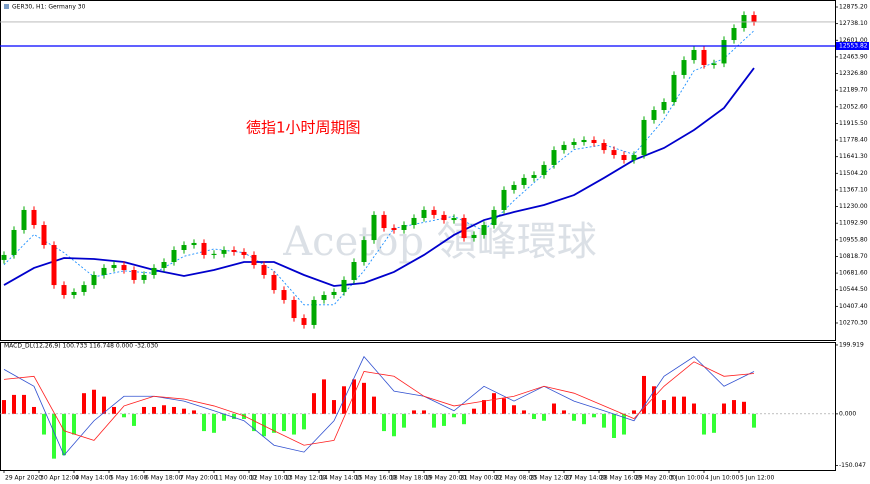  What do you see at coordinates (853, 106) in the screenshot?
I see `y-tick-label: 12052.60` at bounding box center [853, 106].